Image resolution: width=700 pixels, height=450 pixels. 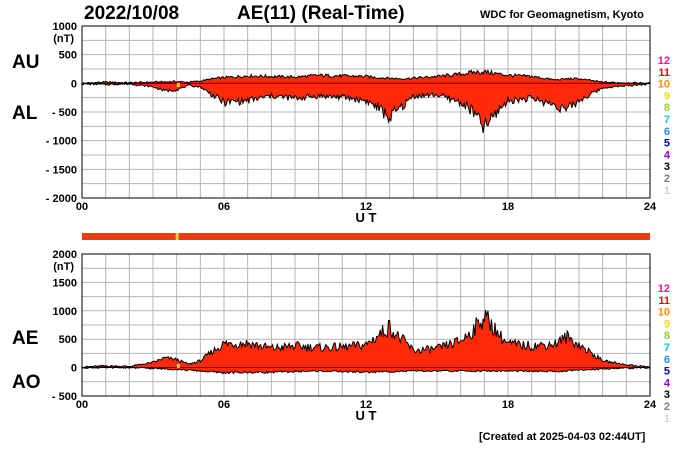 I want to click on series-label-au: AU, so click(x=26, y=62).